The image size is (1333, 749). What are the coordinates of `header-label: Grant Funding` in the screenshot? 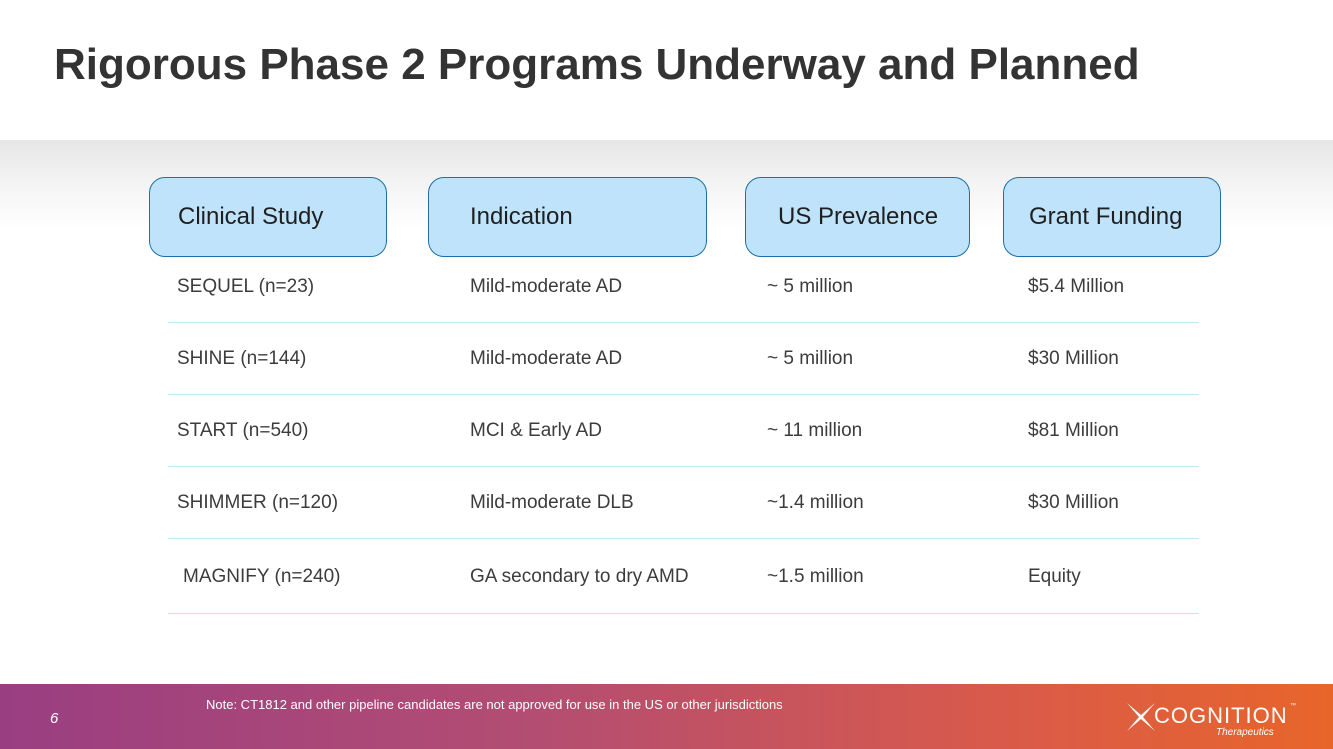 It's located at (1106, 216).